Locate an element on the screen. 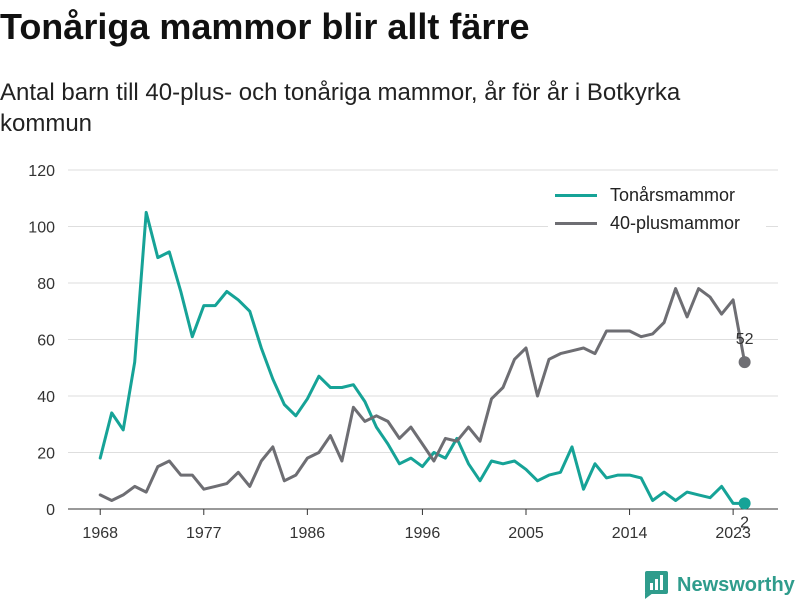  legend-label-40-plusmammor: 40-plusmammor is located at coordinates (675, 222).